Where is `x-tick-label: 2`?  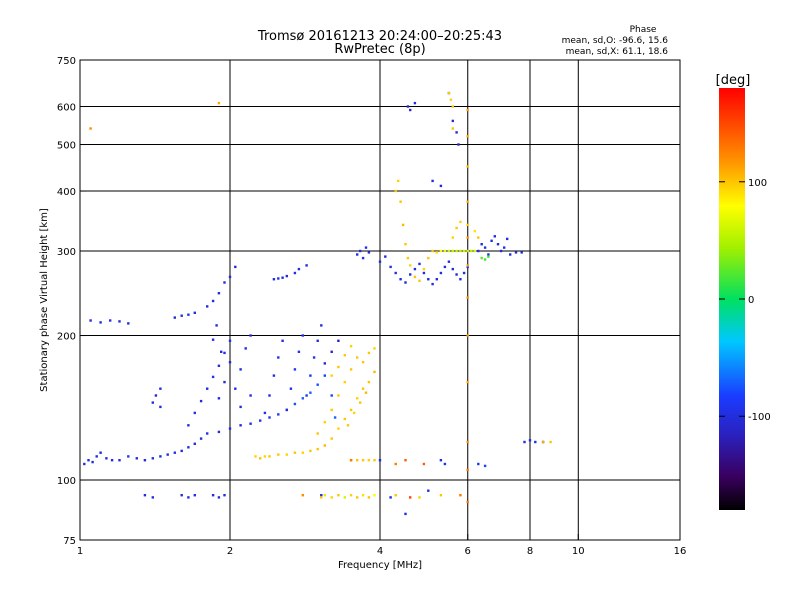 x-tick-label: 2 is located at coordinates (230, 551).